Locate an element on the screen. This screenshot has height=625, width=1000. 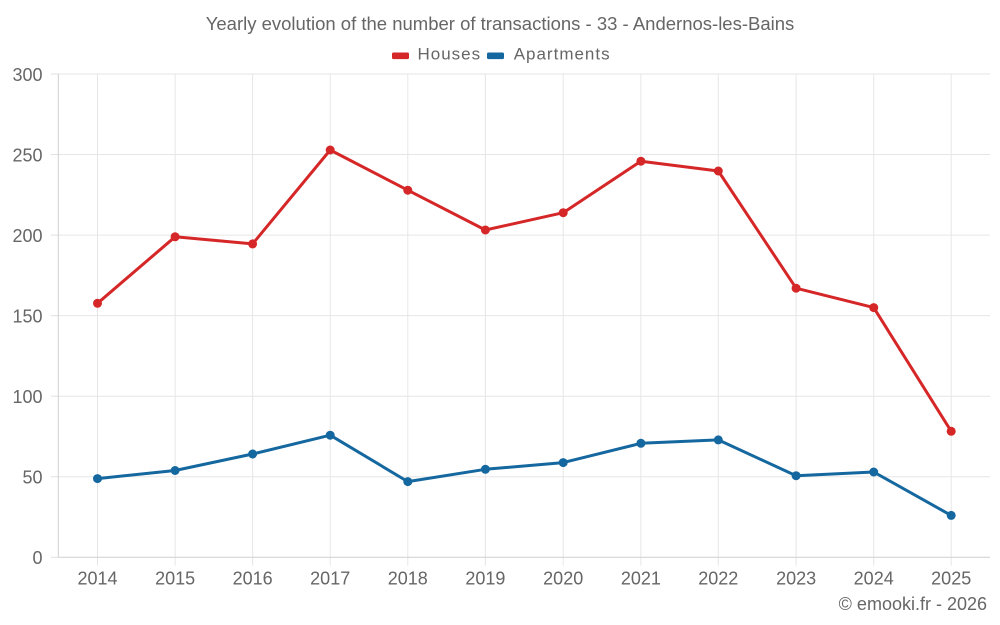
svg-text: 2014 is located at coordinates (97, 579).